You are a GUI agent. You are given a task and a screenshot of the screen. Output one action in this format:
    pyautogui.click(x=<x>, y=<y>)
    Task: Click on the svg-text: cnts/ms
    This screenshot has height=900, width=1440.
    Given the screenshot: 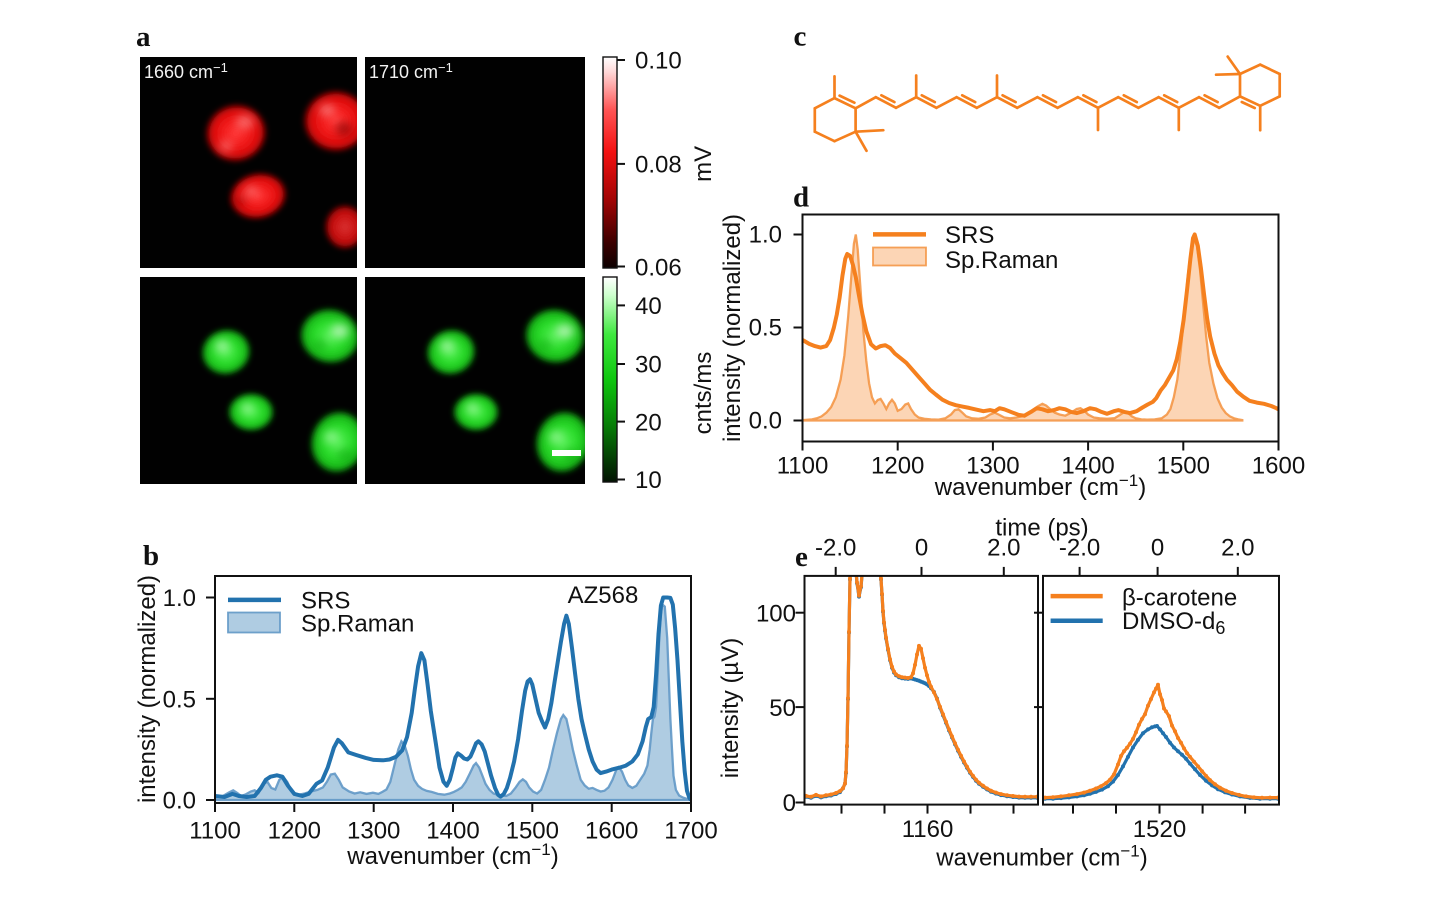 What is the action you would take?
    pyautogui.click(x=703, y=393)
    